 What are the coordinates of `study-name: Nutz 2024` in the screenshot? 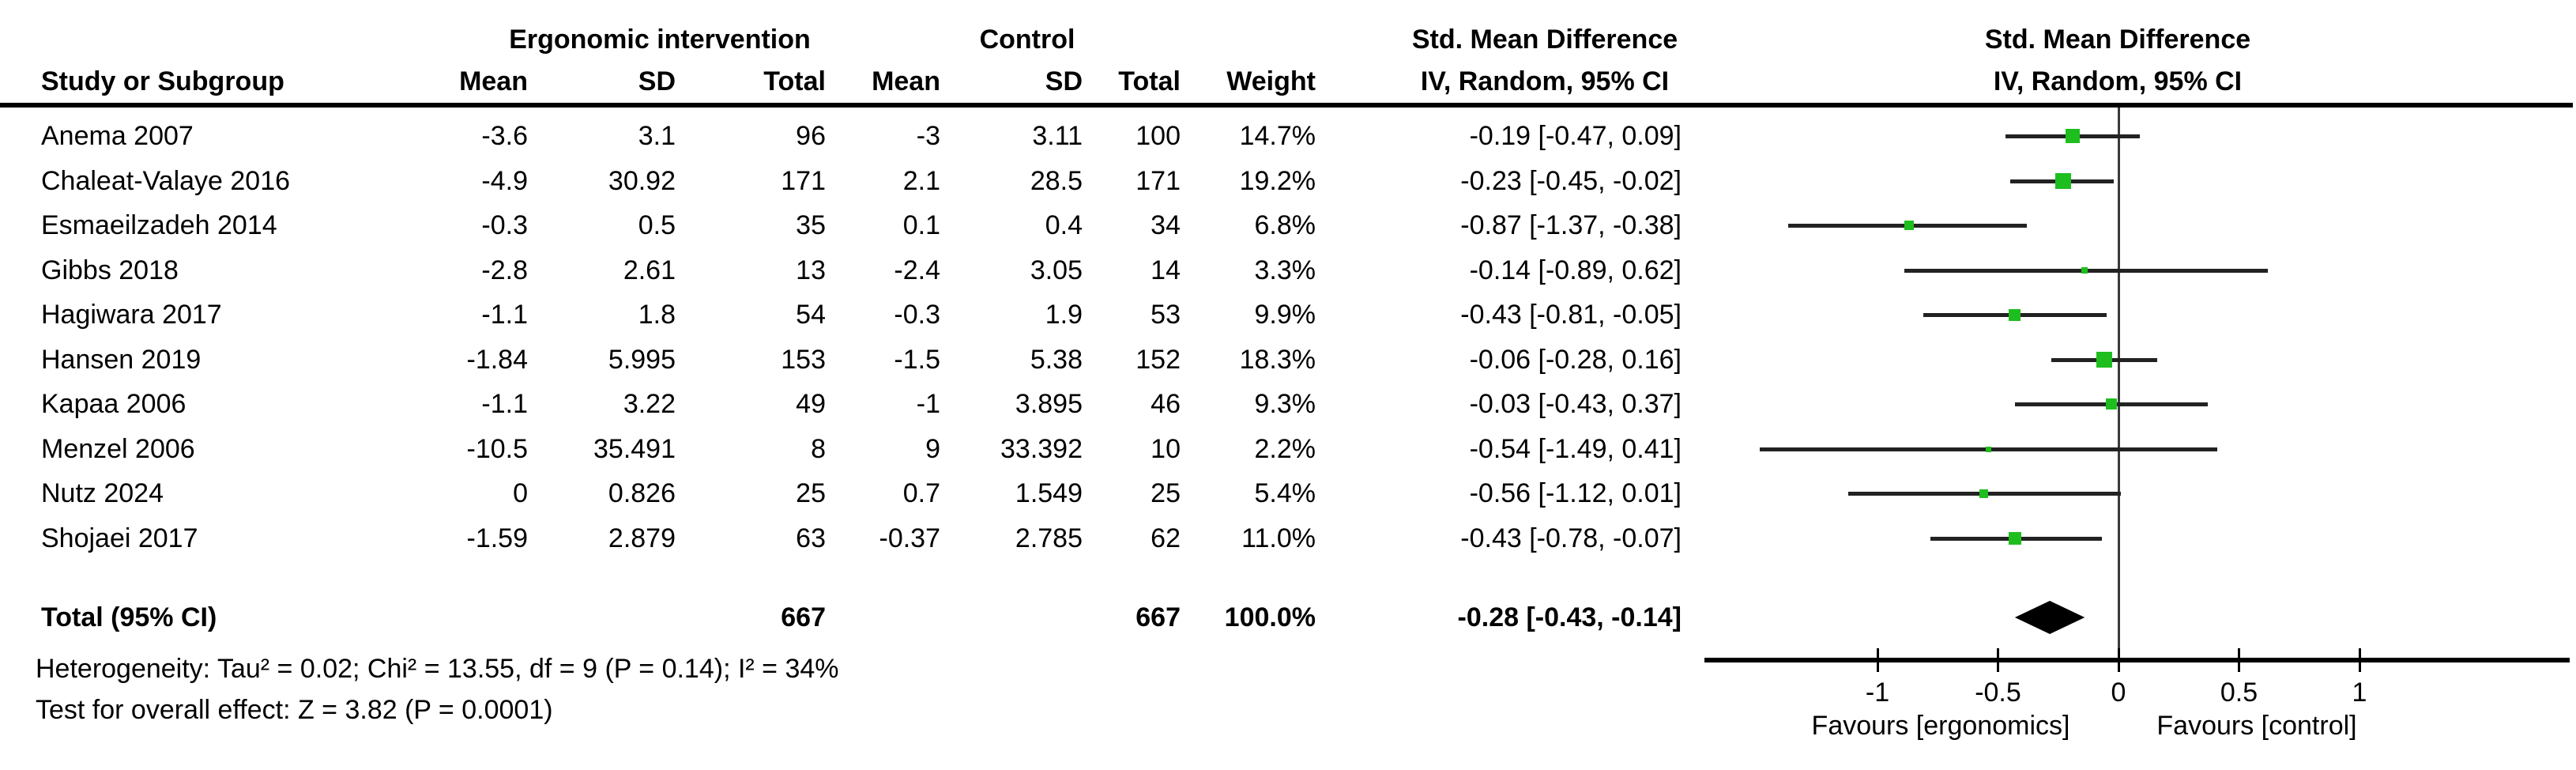 It's located at (102, 493).